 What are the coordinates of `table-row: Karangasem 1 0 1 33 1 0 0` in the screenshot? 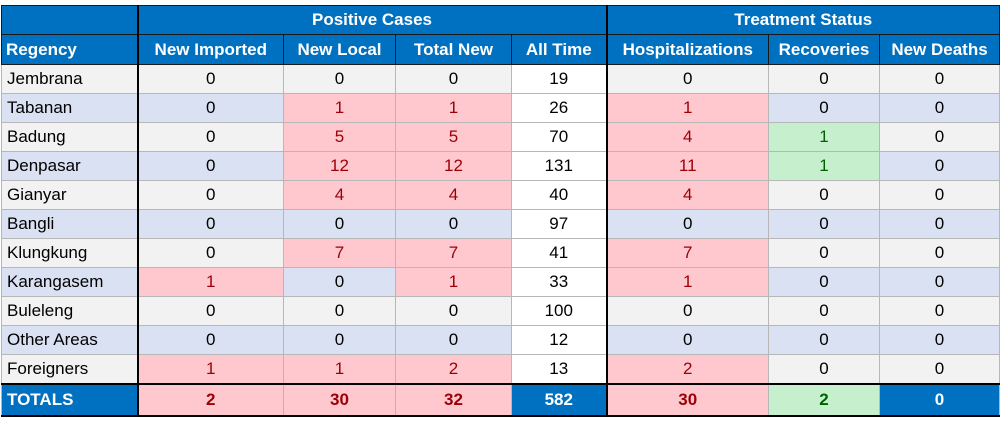 It's located at (500, 282).